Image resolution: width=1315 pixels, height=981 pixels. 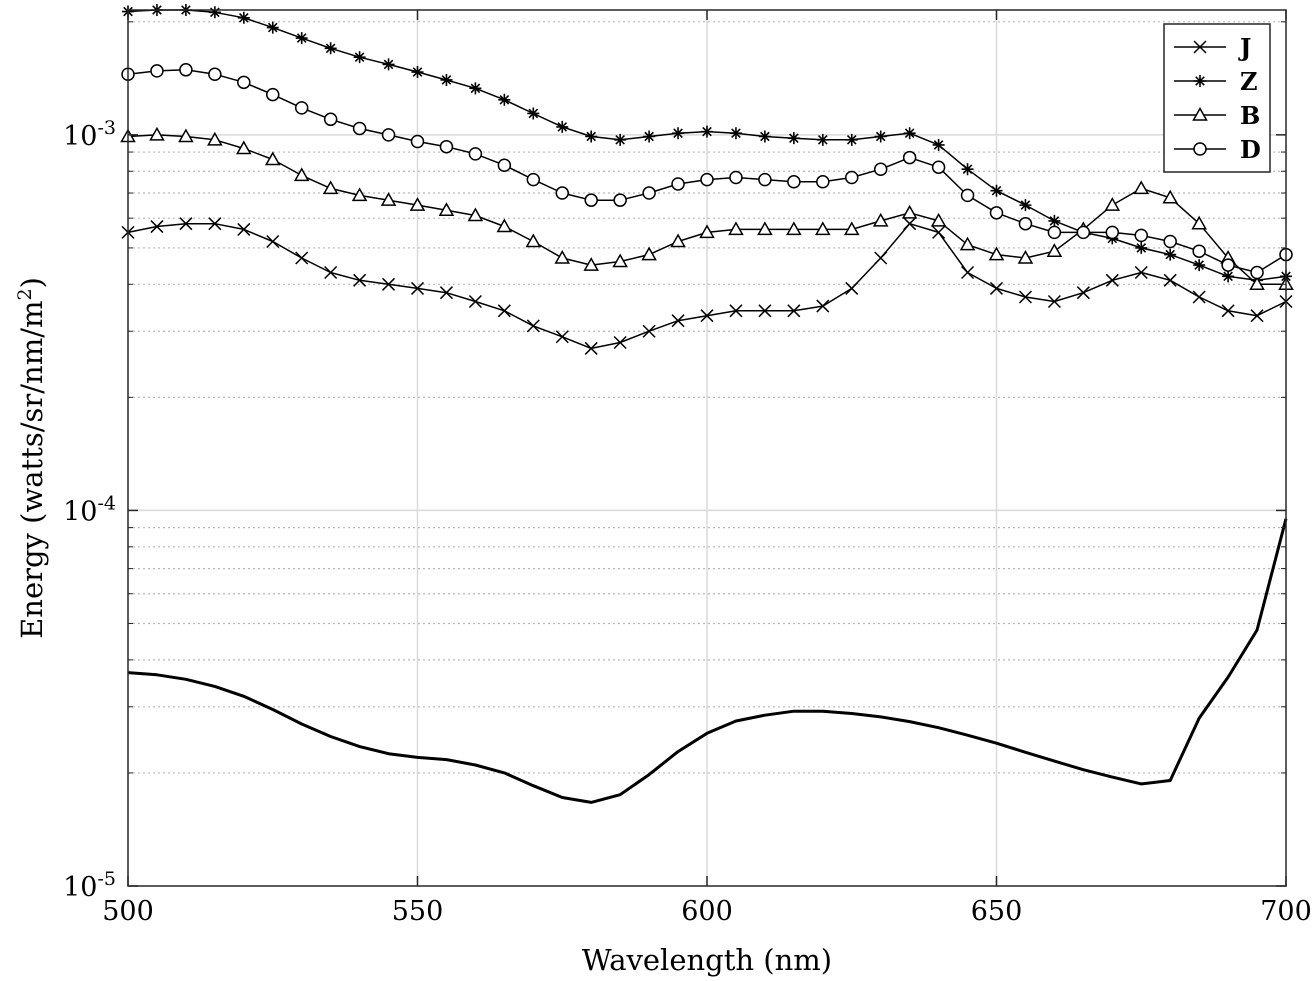 What do you see at coordinates (80, 511) in the screenshot?
I see `y-tick-base: 10` at bounding box center [80, 511].